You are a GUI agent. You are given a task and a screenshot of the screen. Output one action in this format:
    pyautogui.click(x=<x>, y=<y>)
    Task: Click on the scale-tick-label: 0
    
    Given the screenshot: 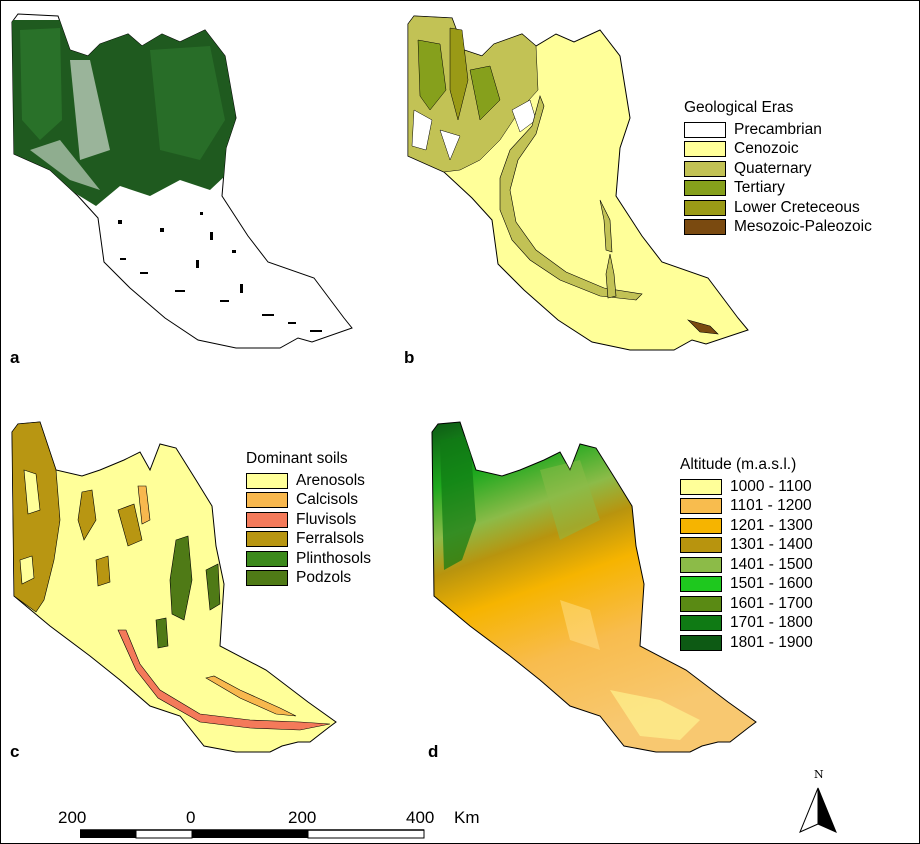 What is the action you would take?
    pyautogui.click(x=191, y=817)
    